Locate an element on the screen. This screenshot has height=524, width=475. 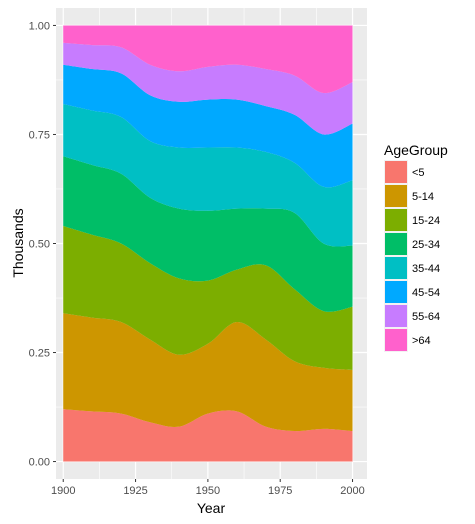
y-axis: 0.00 0.25 0.50 0.75 1.00 is located at coordinates (42, 244).